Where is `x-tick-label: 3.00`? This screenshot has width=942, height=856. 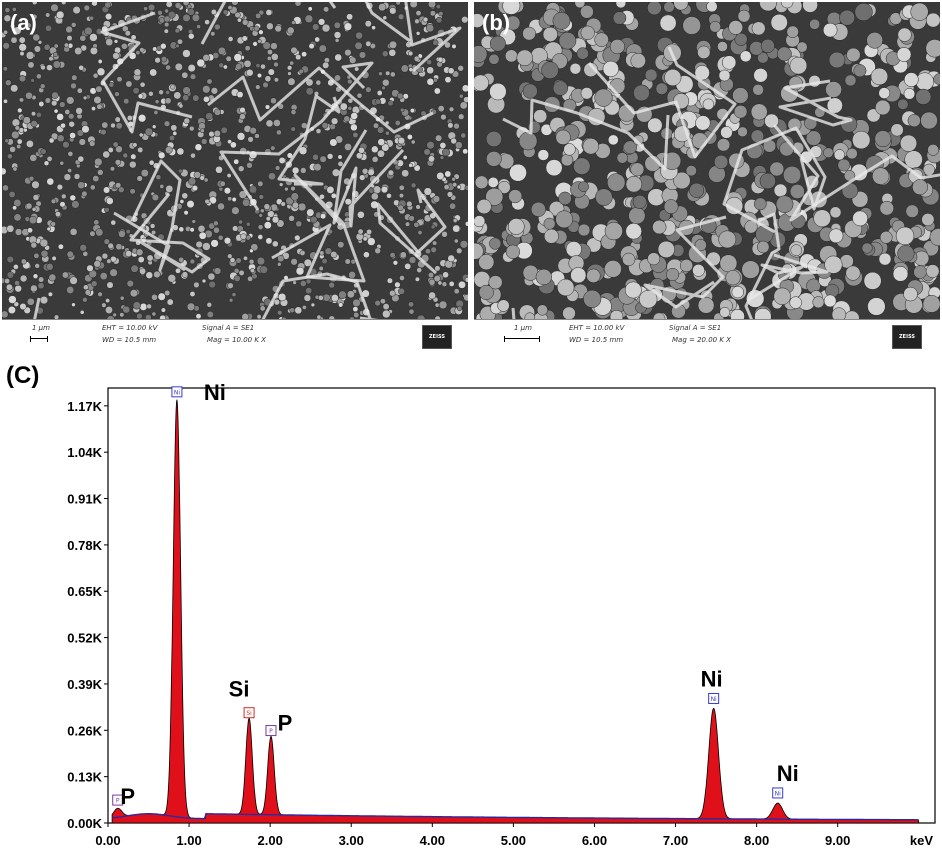
x-tick-label: 3.00 is located at coordinates (351, 840).